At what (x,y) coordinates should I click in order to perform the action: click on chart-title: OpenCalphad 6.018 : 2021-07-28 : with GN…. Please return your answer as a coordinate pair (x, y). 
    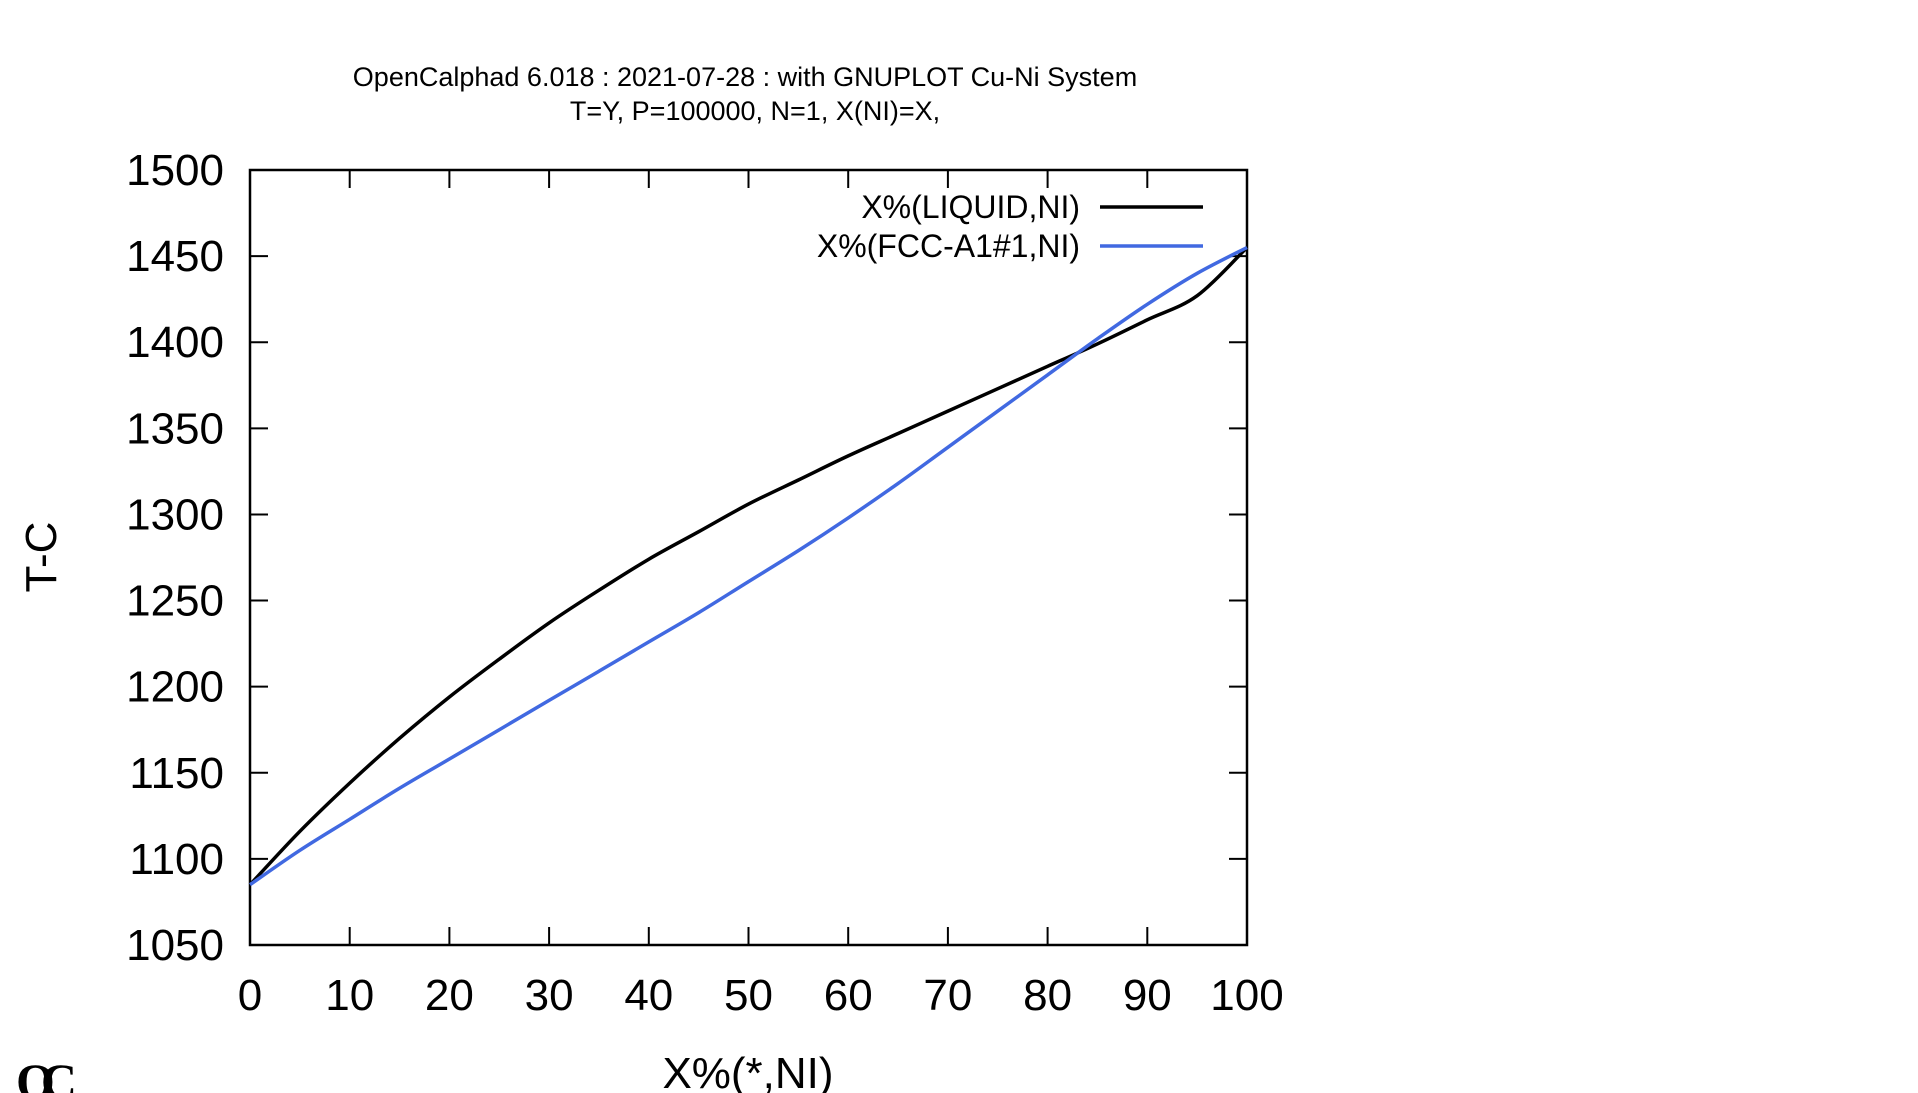
    Looking at the image, I should click on (745, 77).